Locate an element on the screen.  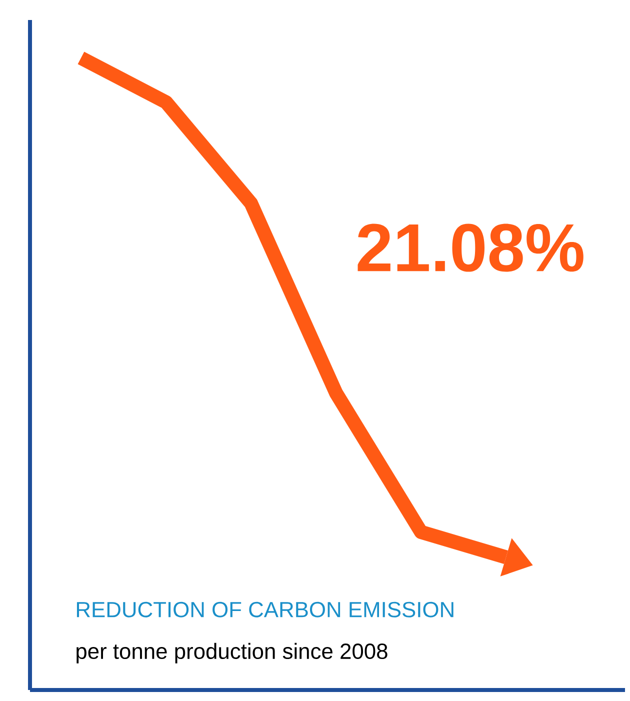
text: REDUCTION OF CARBON EMISSION is located at coordinates (265, 610).